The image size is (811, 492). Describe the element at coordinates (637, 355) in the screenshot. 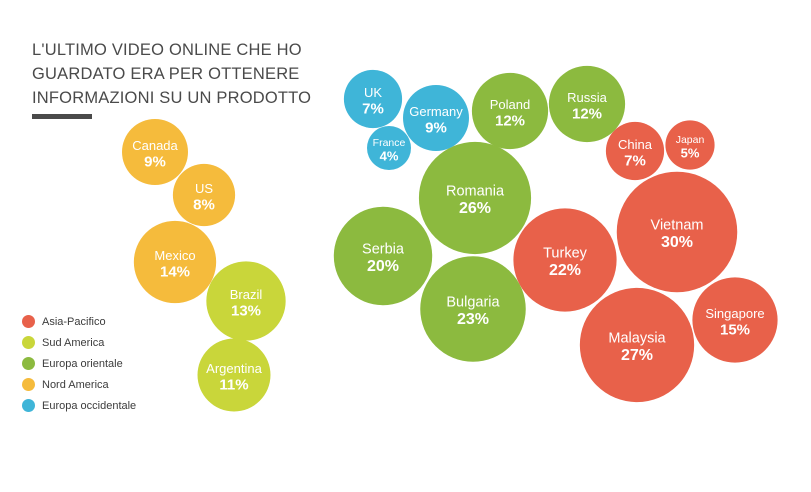

I see `bubble-value-malaysia: 27%` at that location.